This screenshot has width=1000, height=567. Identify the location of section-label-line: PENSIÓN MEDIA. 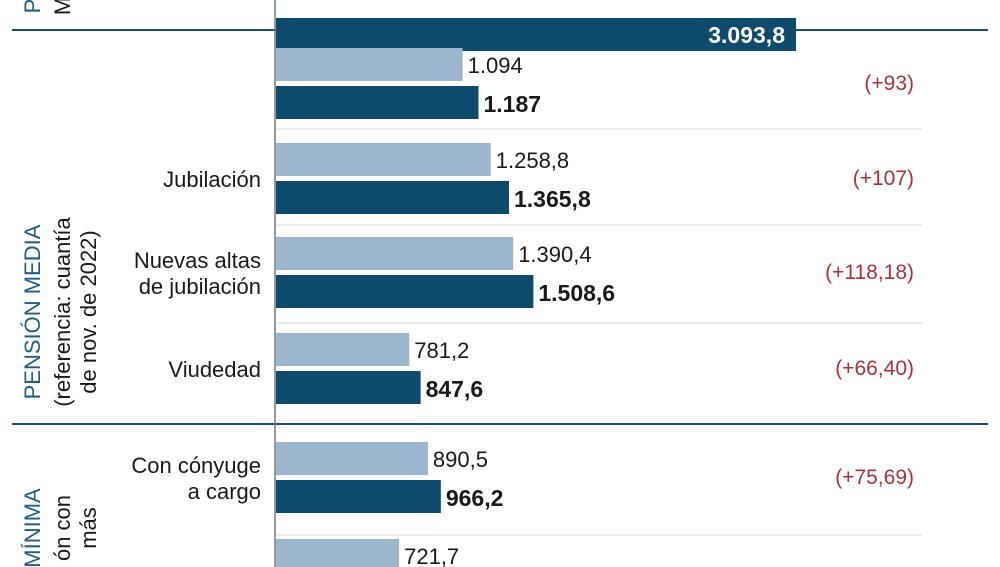
(32, 311).